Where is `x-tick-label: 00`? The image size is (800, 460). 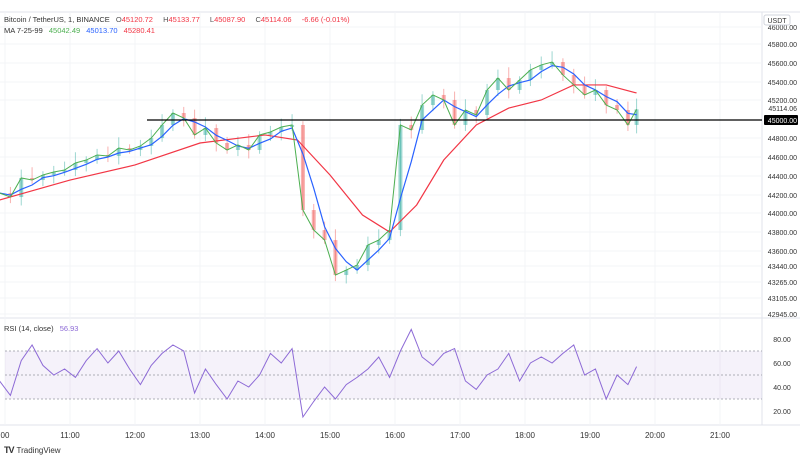
x-tick-label: 00 is located at coordinates (5, 435).